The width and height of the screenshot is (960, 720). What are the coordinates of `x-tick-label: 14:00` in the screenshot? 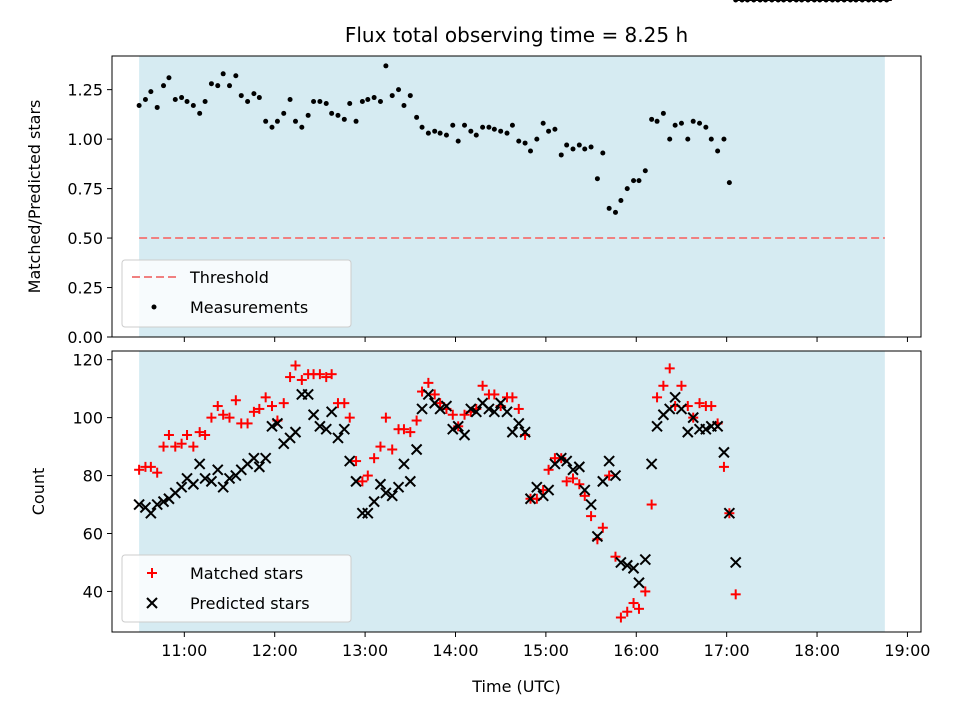 It's located at (455, 650).